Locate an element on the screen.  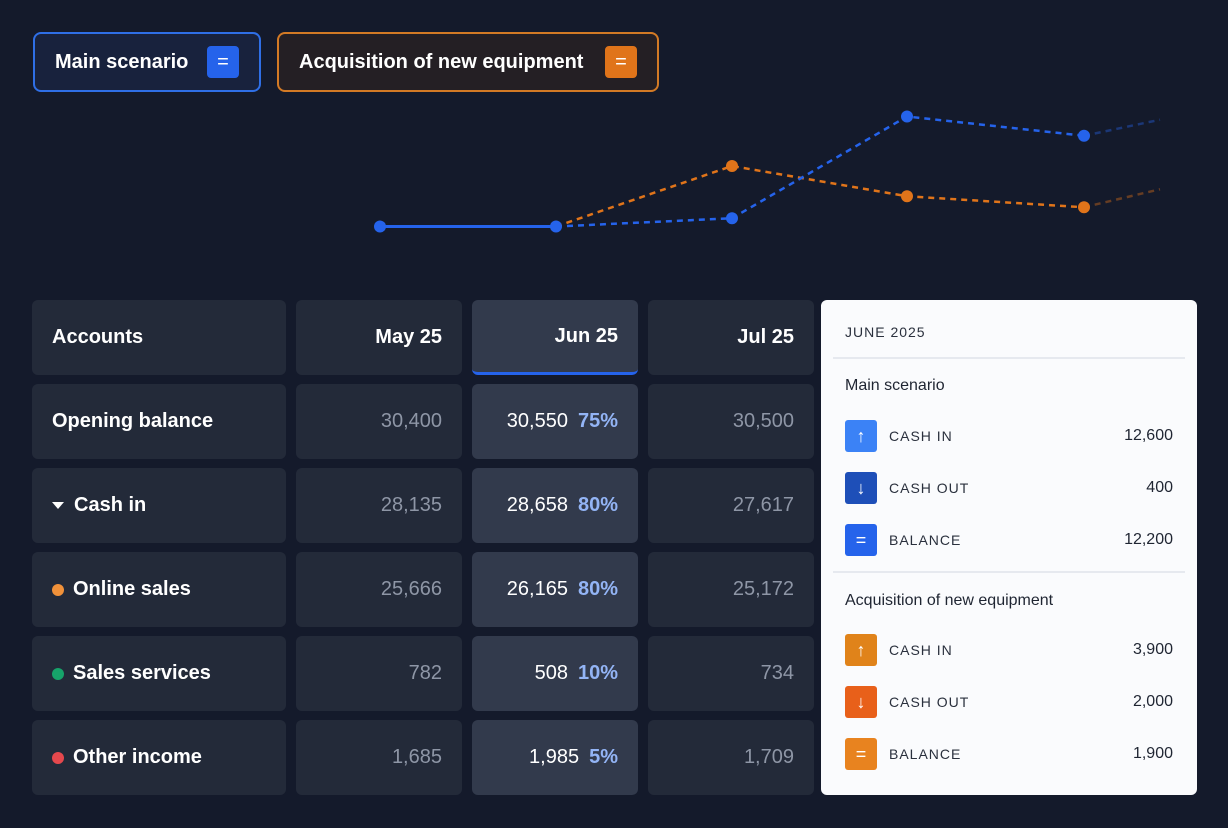
panel-scenario-name: Main scenario is located at coordinates (895, 385).